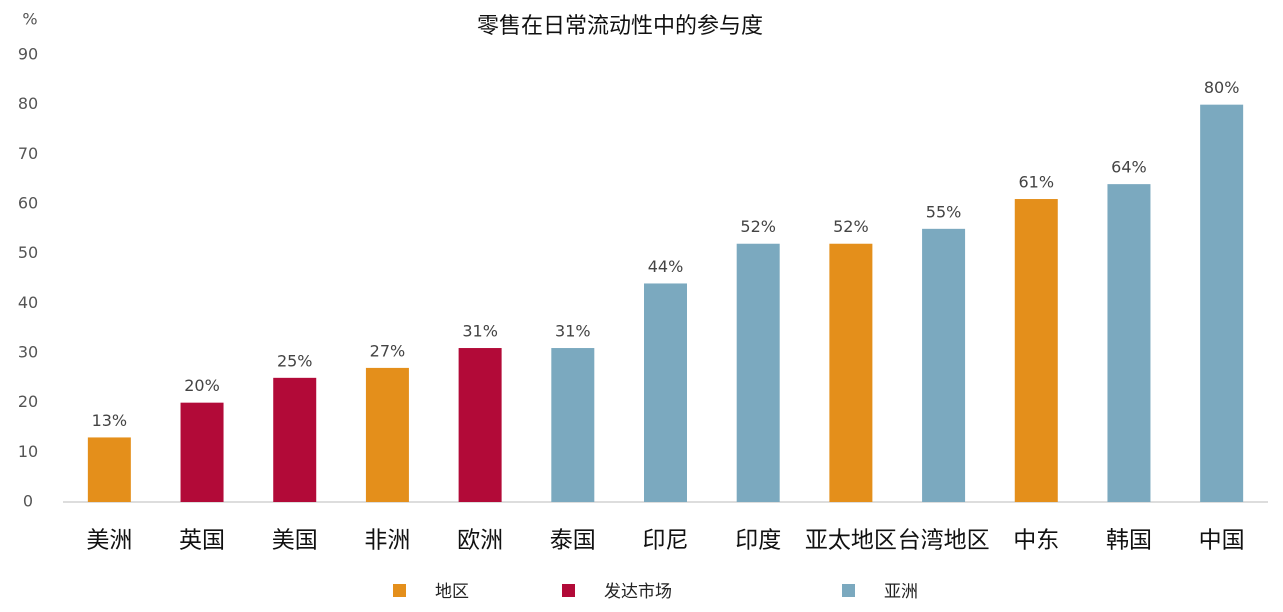 The width and height of the screenshot is (1283, 612). Describe the element at coordinates (28, 401) in the screenshot. I see `y-tick-label: 20` at that location.